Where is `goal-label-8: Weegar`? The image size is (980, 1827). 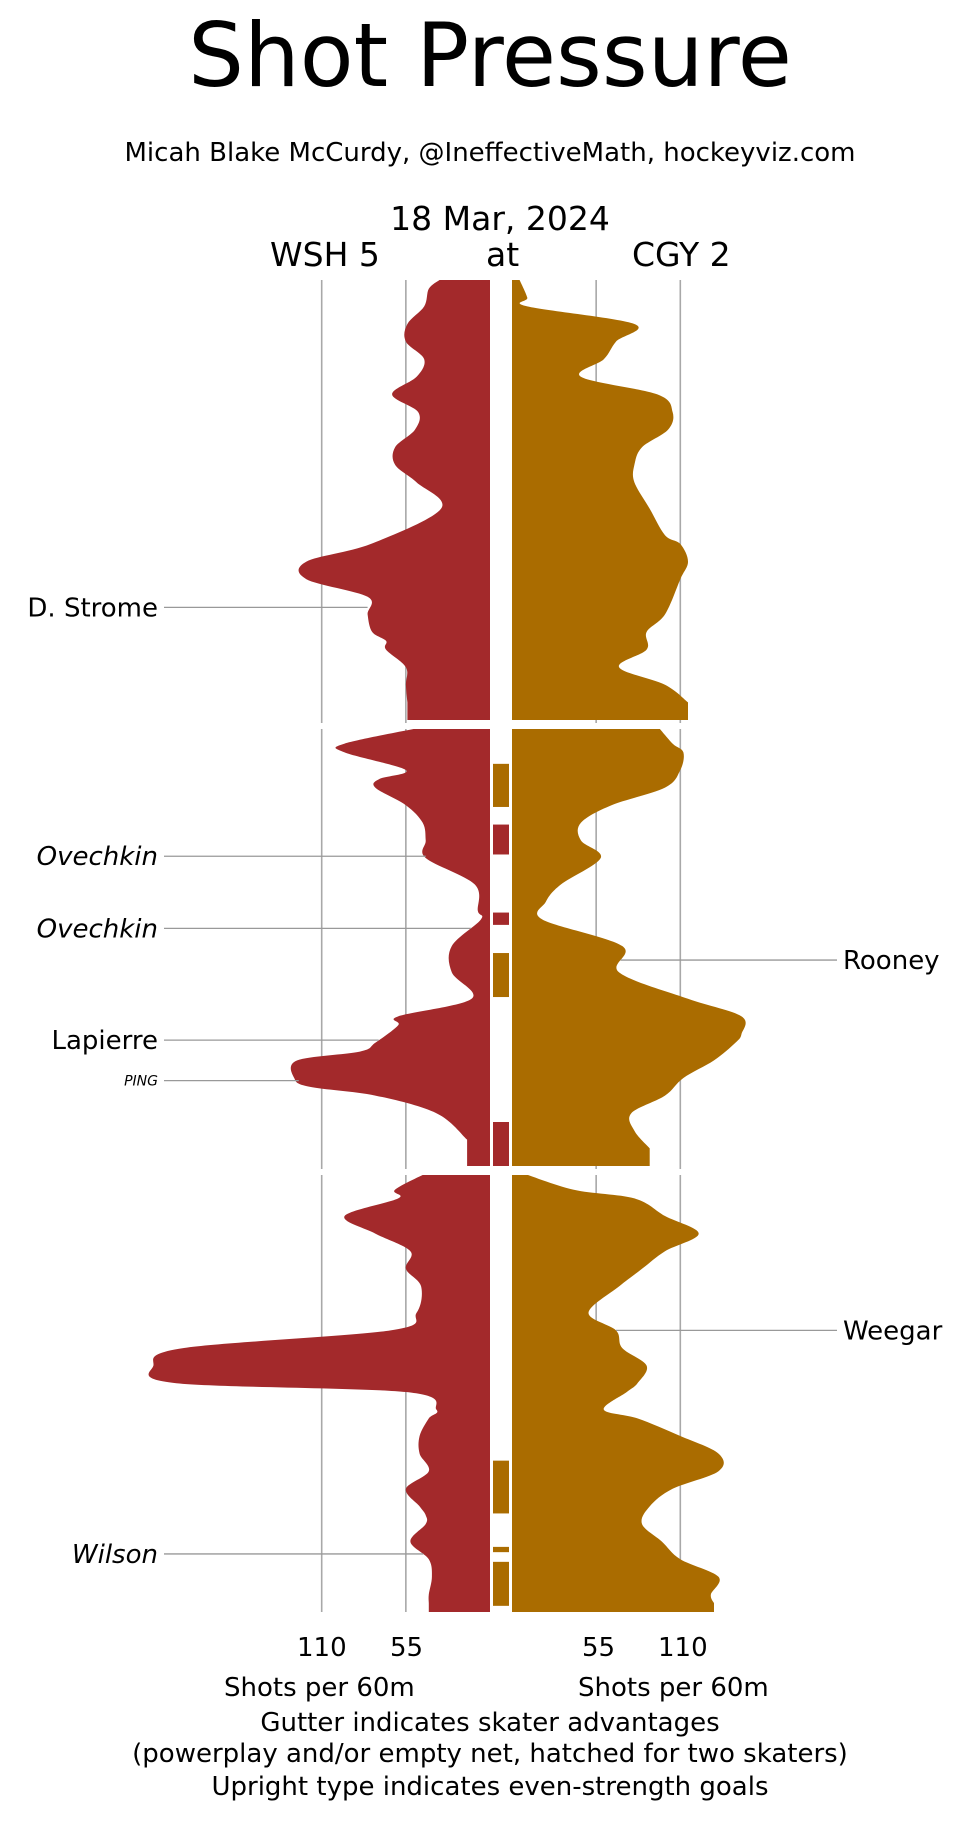
goal-label-8: Weegar is located at coordinates (893, 1331).